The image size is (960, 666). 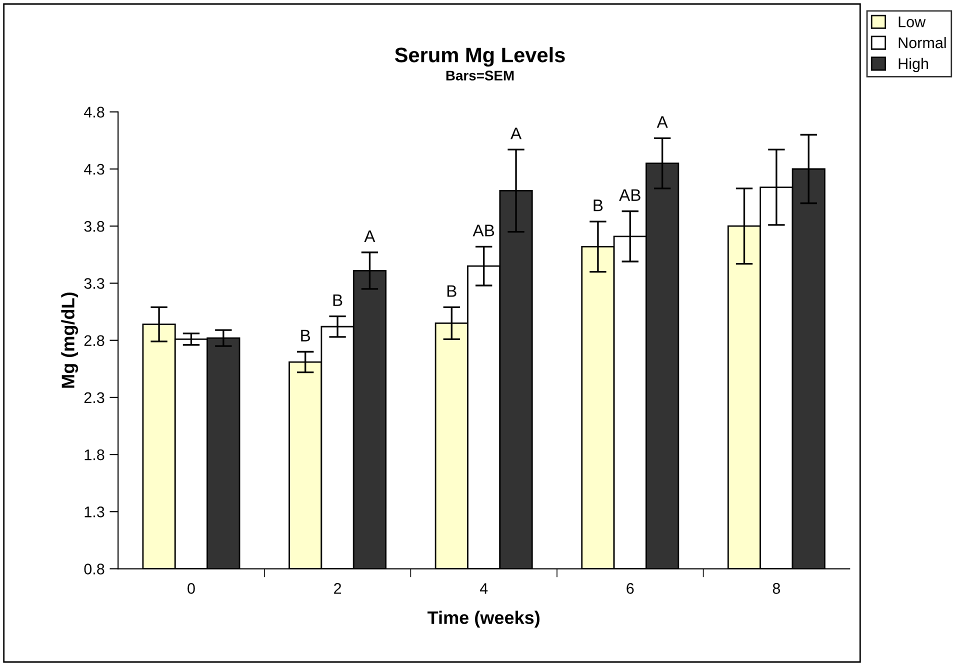 What do you see at coordinates (913, 65) in the screenshot?
I see `legend-label: High` at bounding box center [913, 65].